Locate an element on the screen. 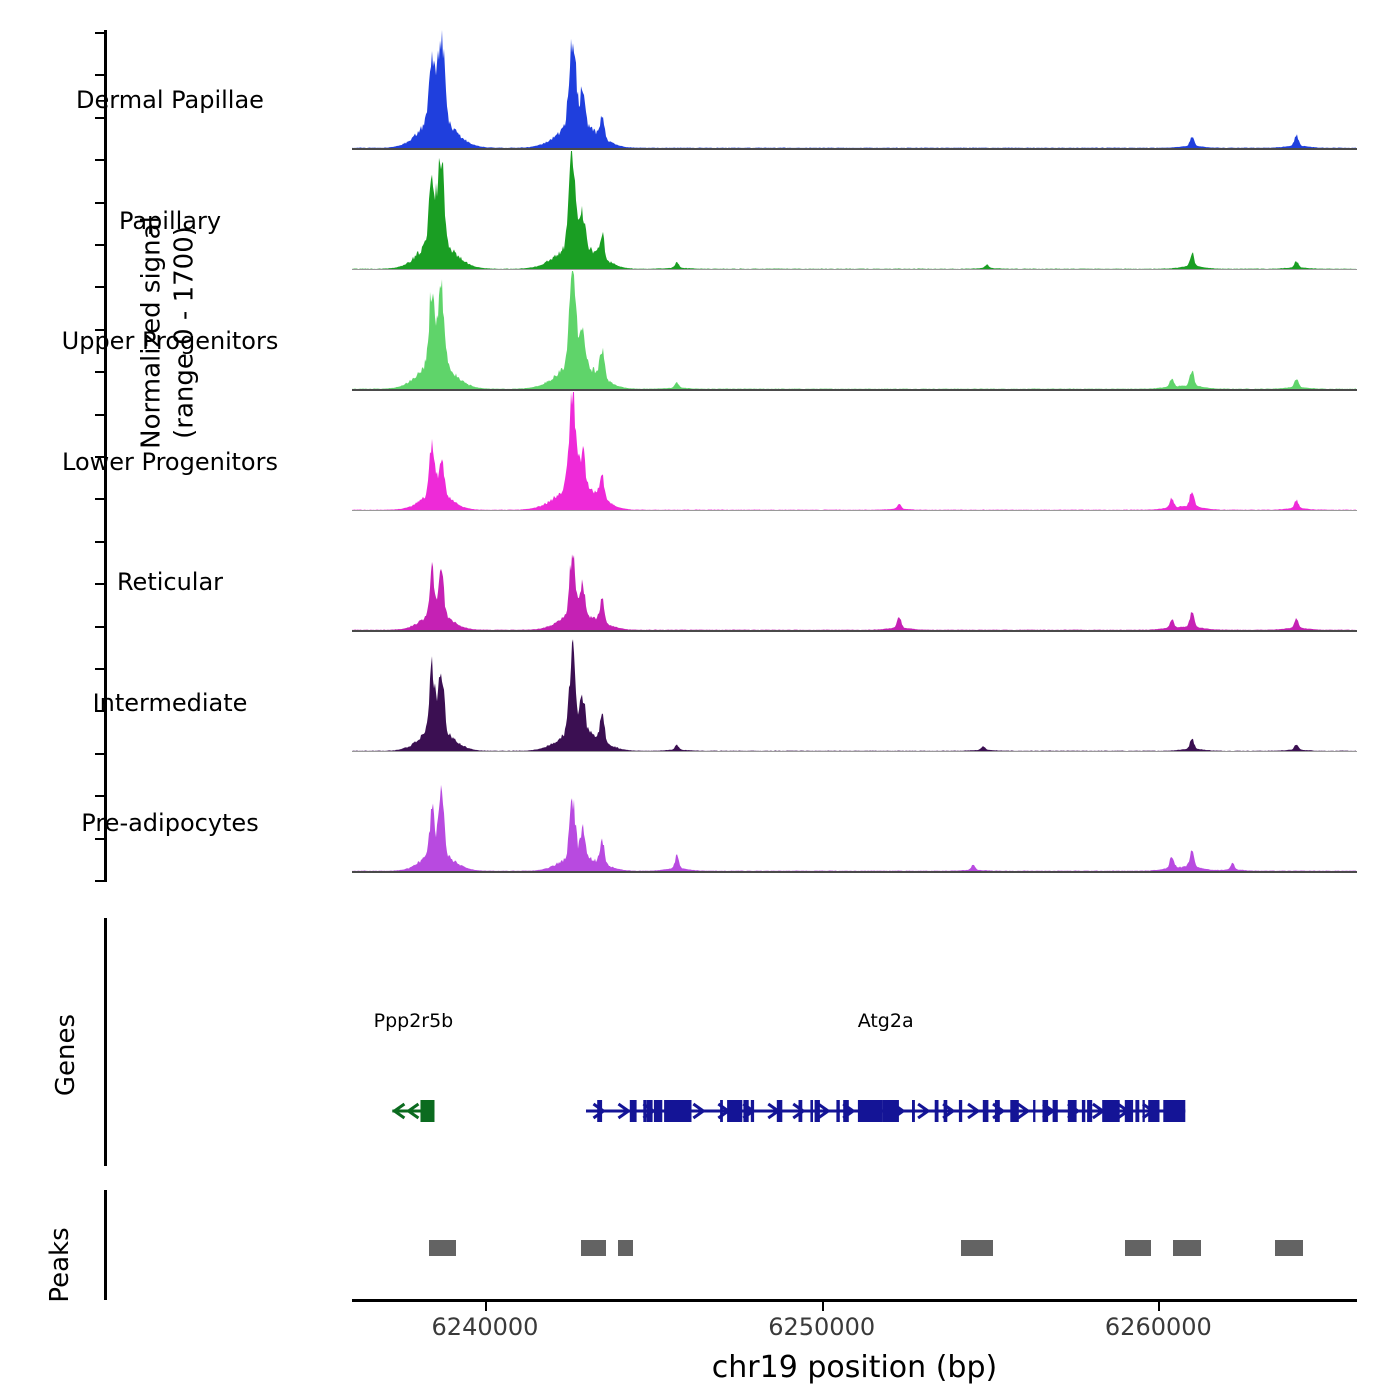  track-label-pre-adipocytes: Pre-adipocytes is located at coordinates (170, 823).